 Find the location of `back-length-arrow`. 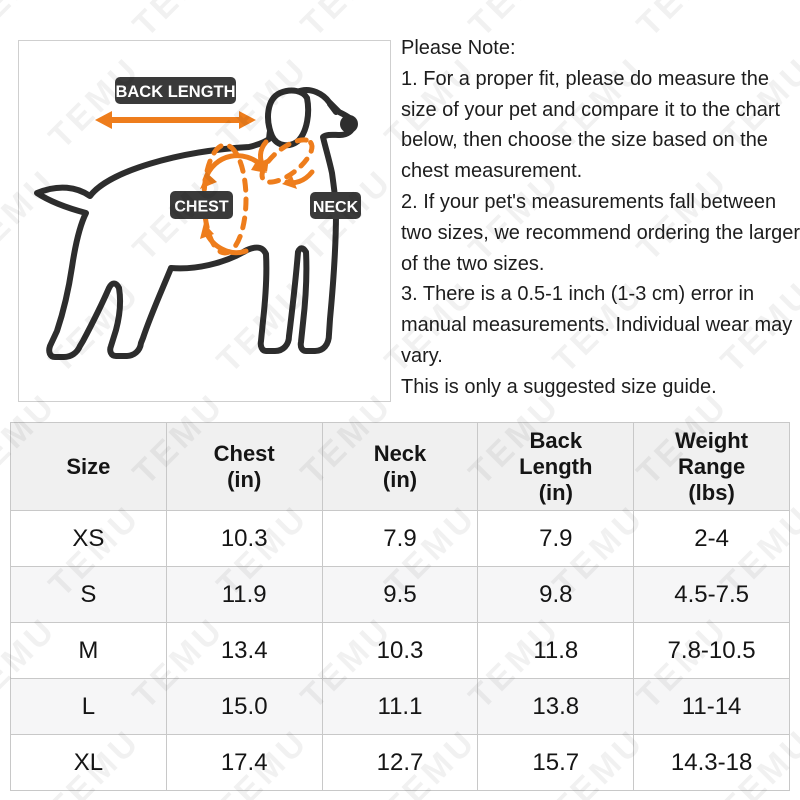

back-length-arrow is located at coordinates (175, 120).